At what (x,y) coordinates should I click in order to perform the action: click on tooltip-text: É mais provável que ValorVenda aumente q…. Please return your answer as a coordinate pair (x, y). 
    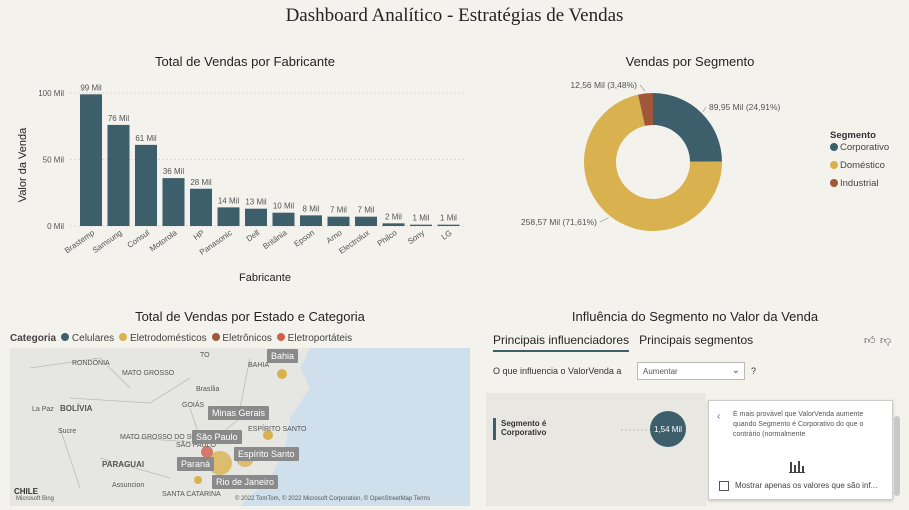
    Looking at the image, I should click on (798, 424).